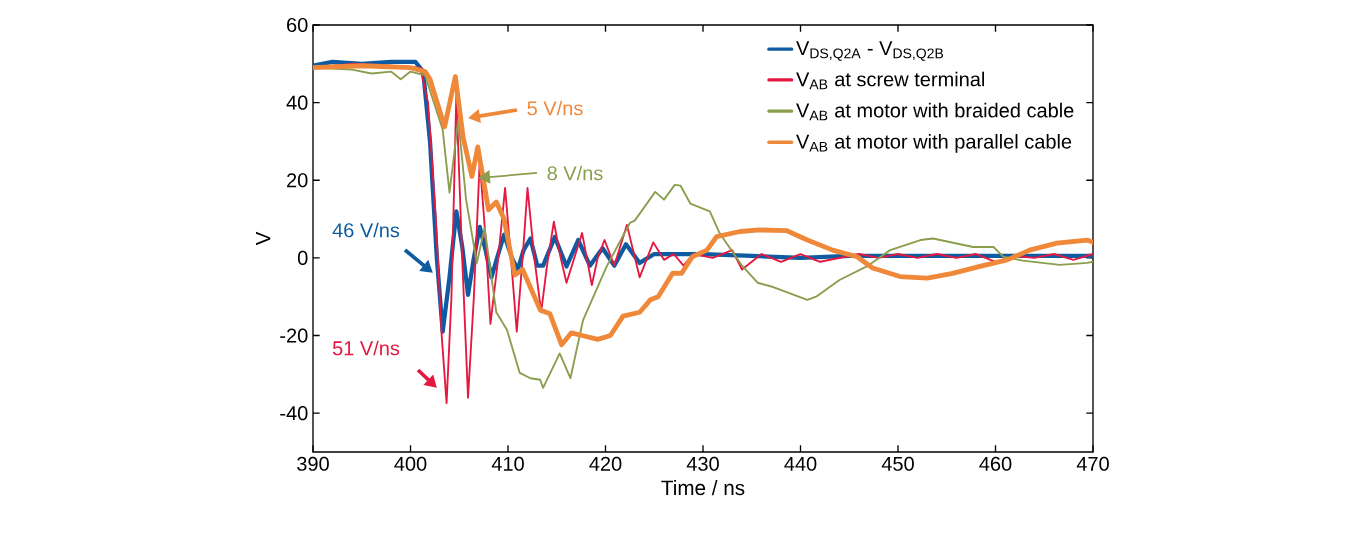  What do you see at coordinates (297, 25) in the screenshot?
I see `y-tick-label: 60` at bounding box center [297, 25].